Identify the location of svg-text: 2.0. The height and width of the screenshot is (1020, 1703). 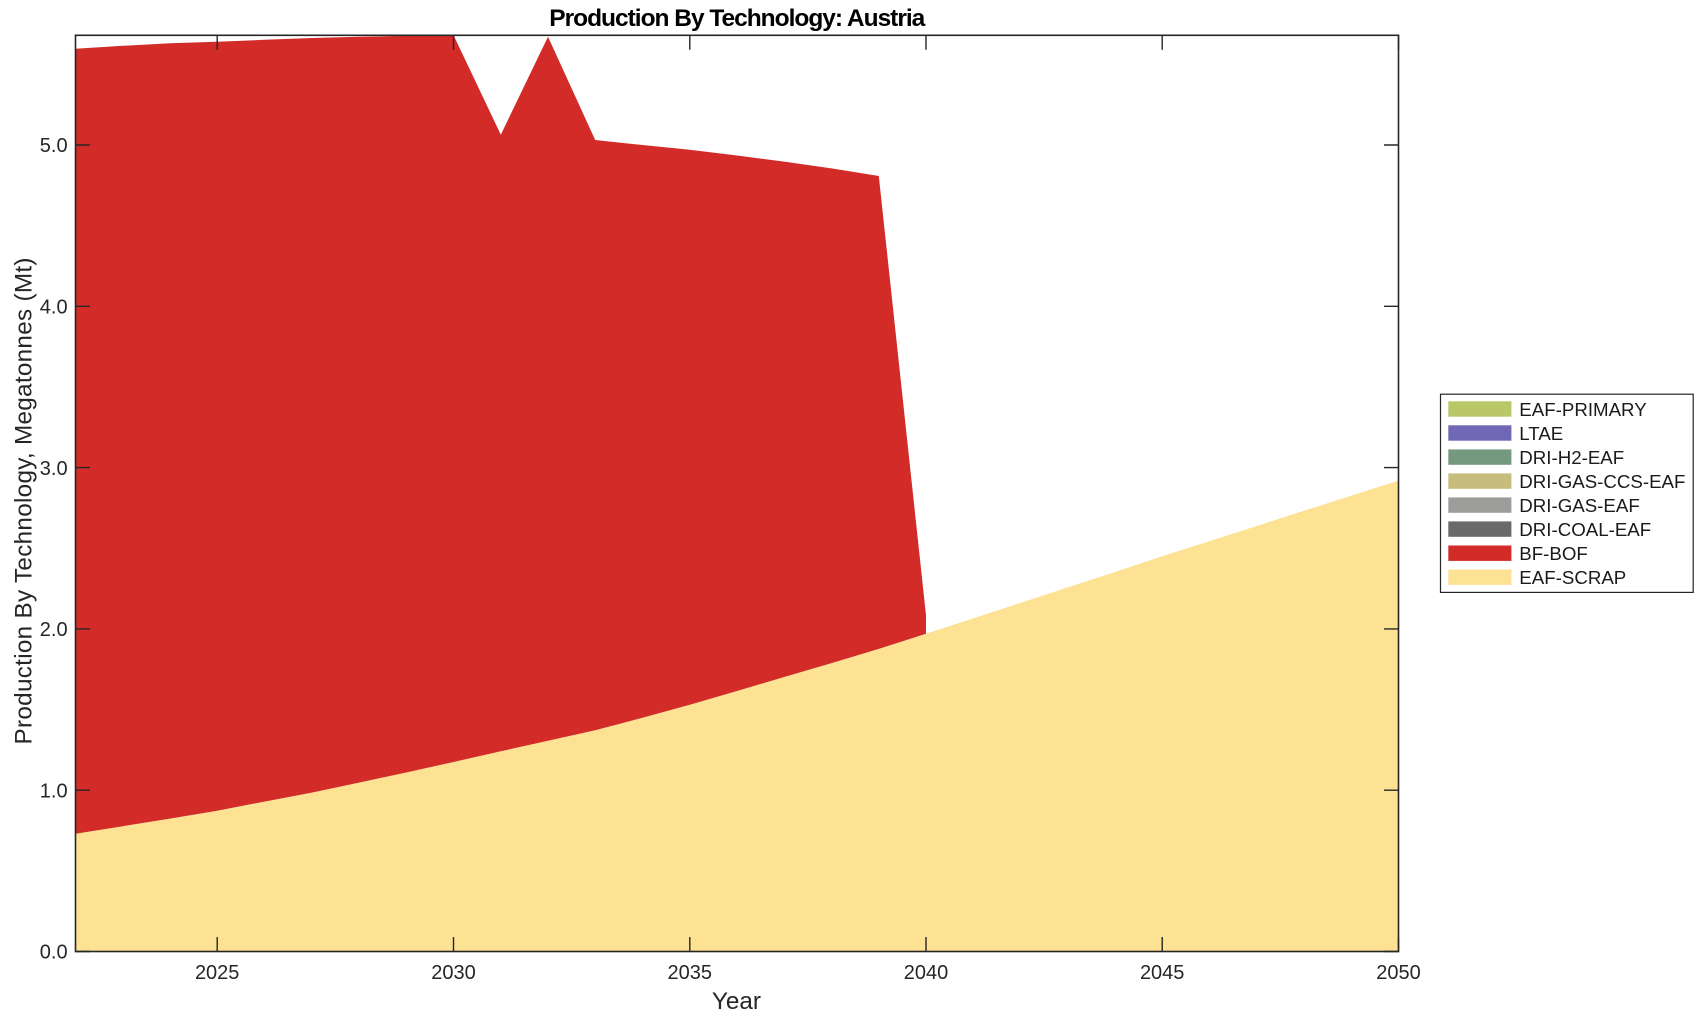
(54, 630).